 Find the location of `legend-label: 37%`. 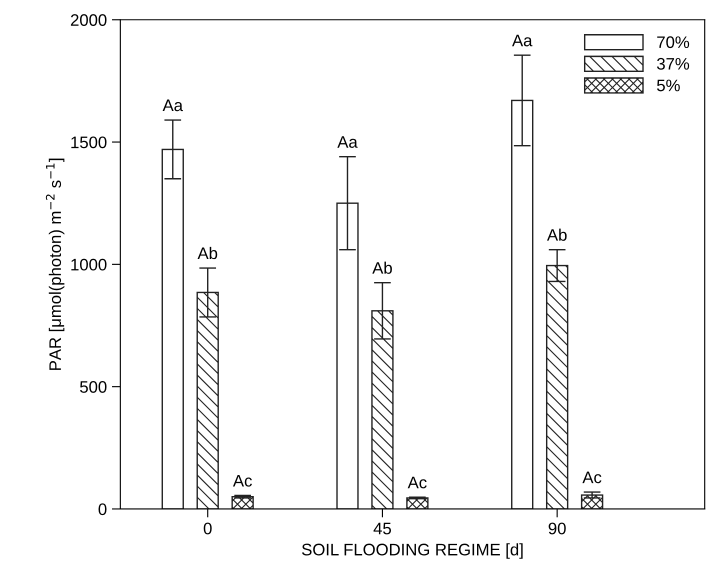

legend-label: 37% is located at coordinates (673, 64).